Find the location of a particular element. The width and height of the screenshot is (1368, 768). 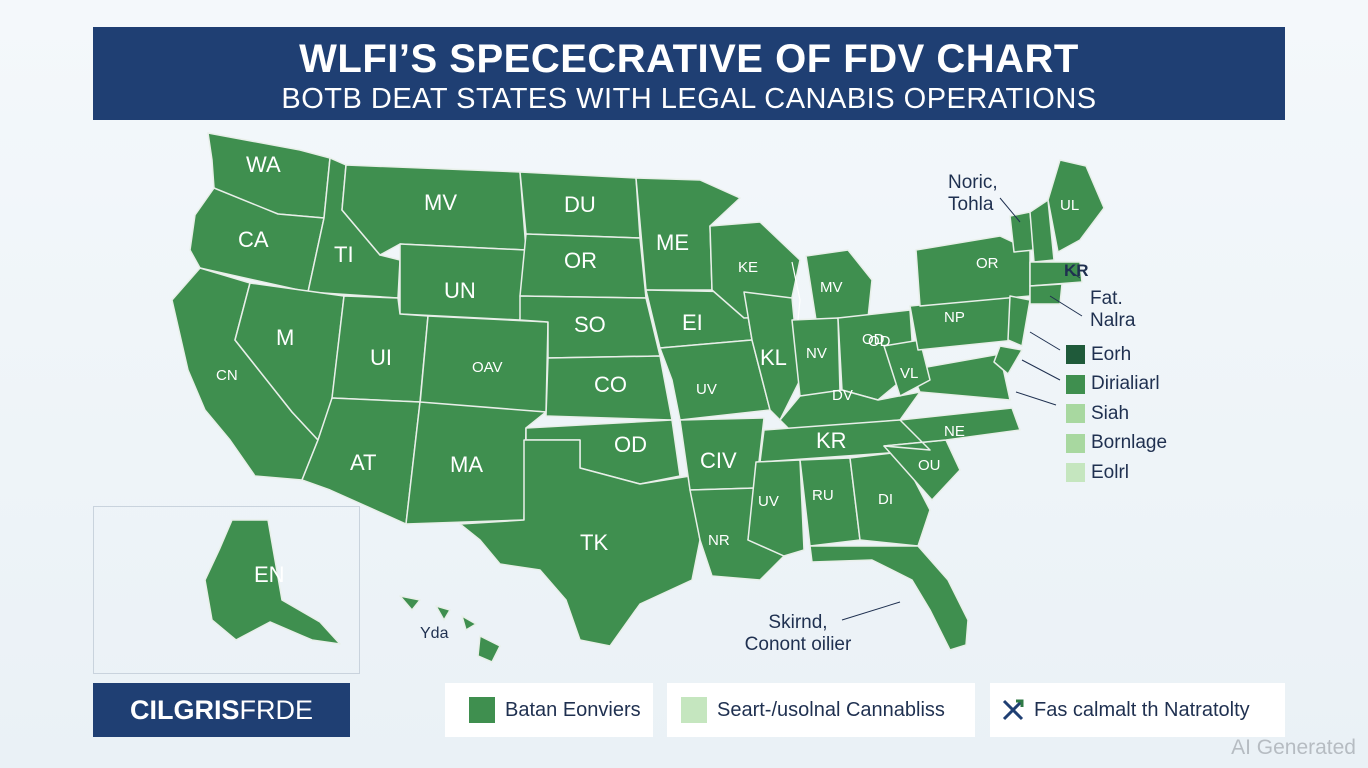

leader-noric is located at coordinates (1010, 210).